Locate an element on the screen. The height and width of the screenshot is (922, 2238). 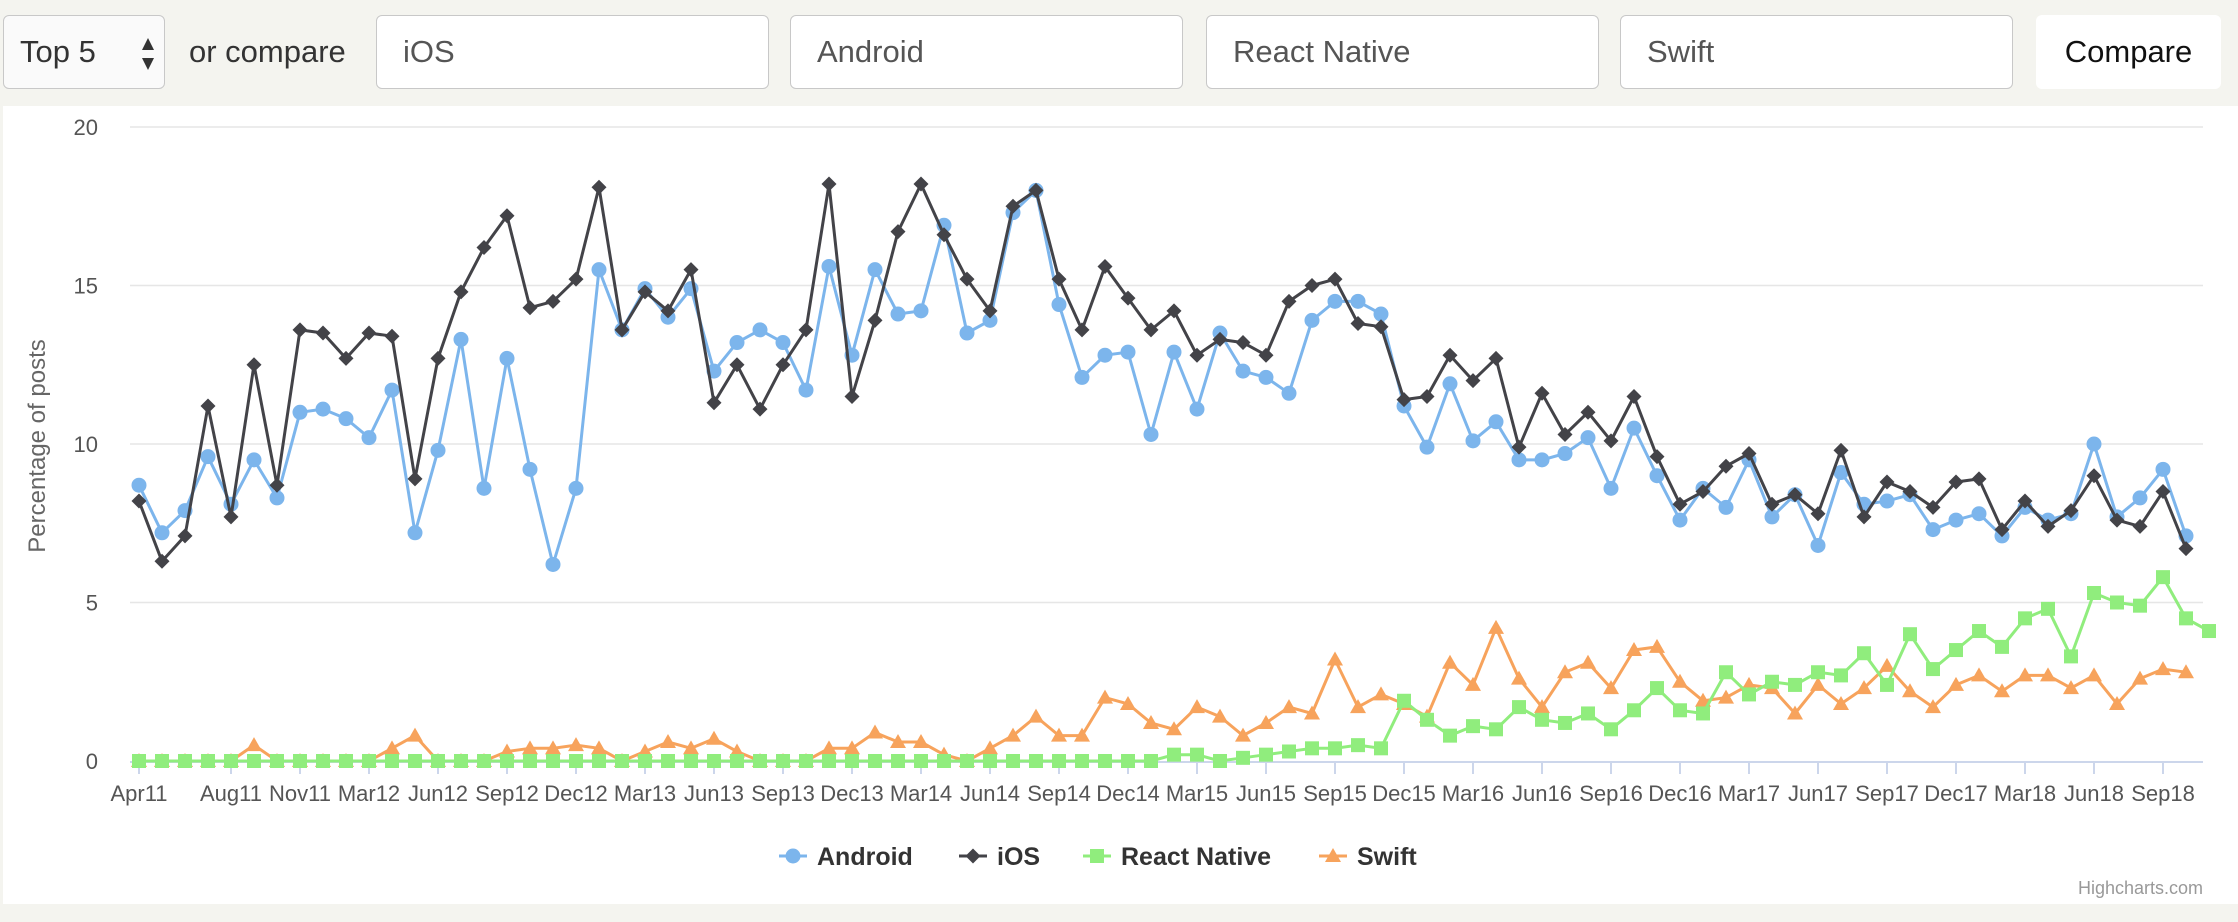
top-count-select: Top 5 is located at coordinates (84, 52).